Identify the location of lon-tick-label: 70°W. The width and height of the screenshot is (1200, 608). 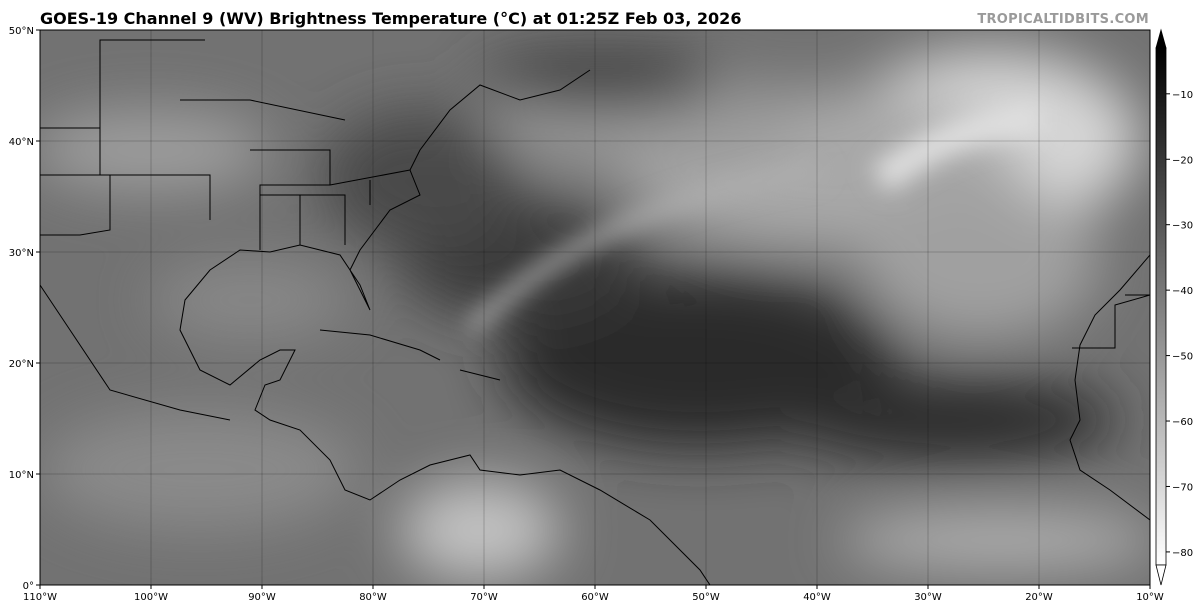
(484, 597).